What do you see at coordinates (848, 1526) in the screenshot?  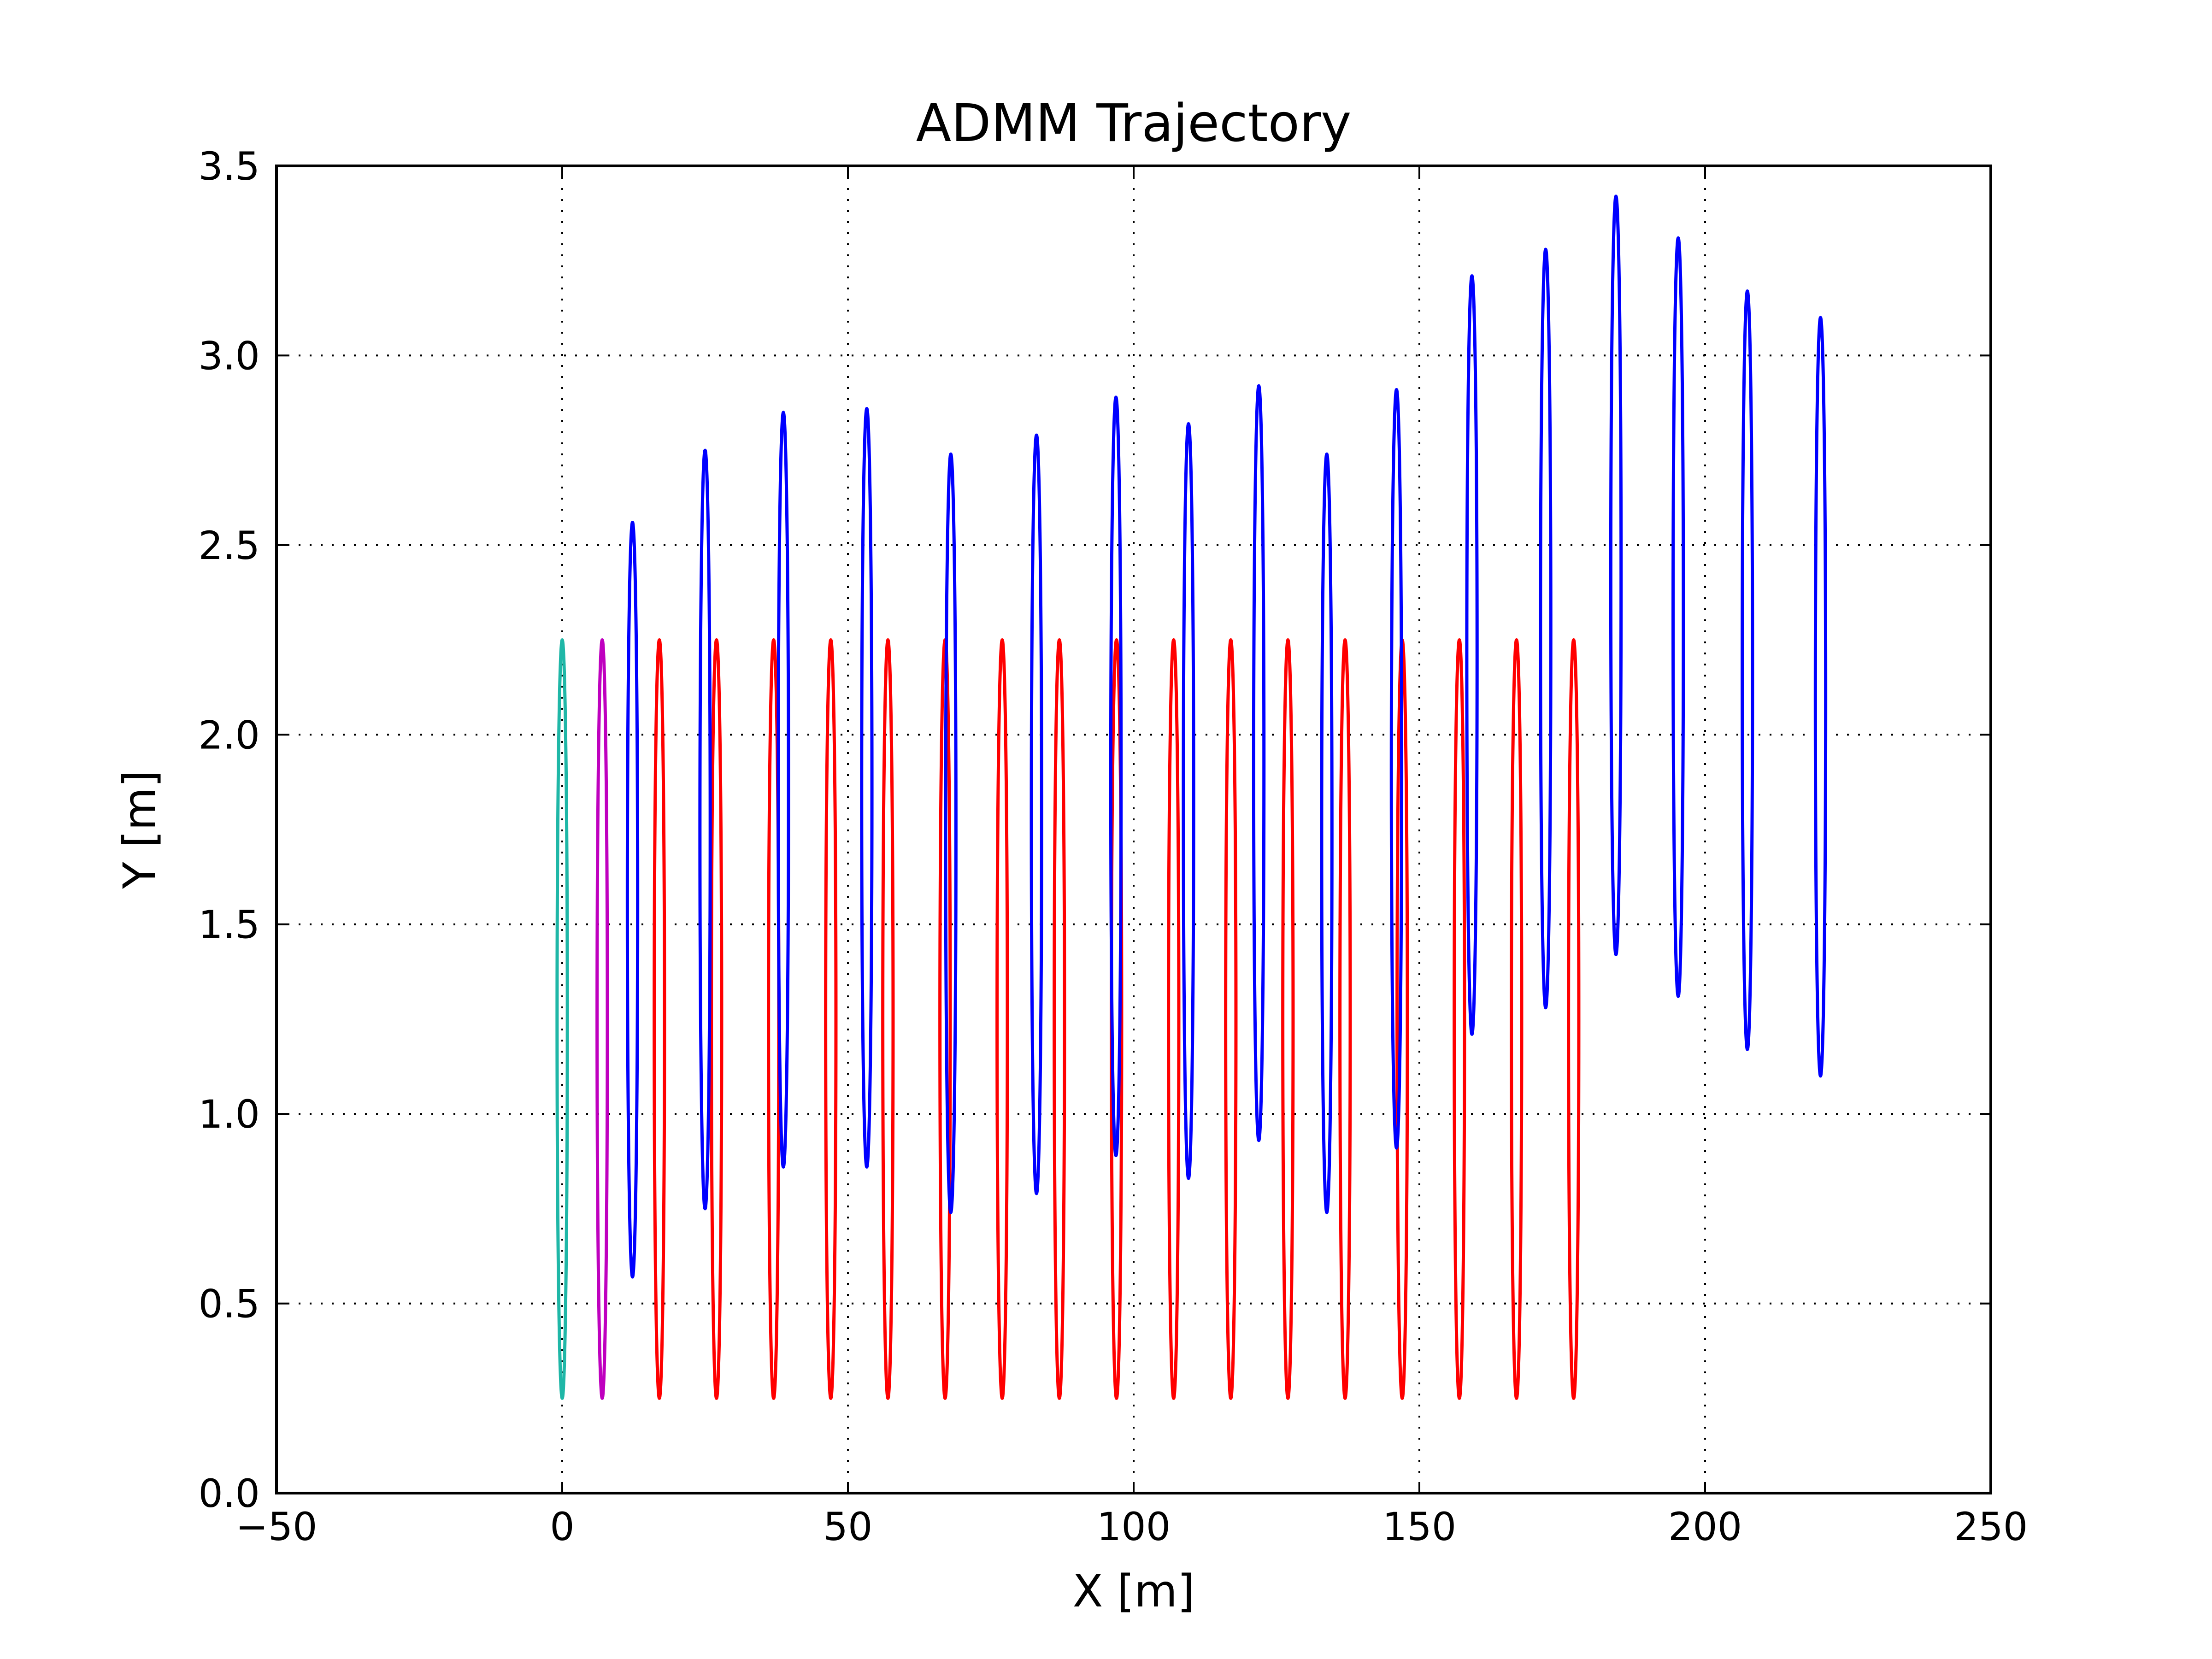 I see `x-tick-label: 50` at bounding box center [848, 1526].